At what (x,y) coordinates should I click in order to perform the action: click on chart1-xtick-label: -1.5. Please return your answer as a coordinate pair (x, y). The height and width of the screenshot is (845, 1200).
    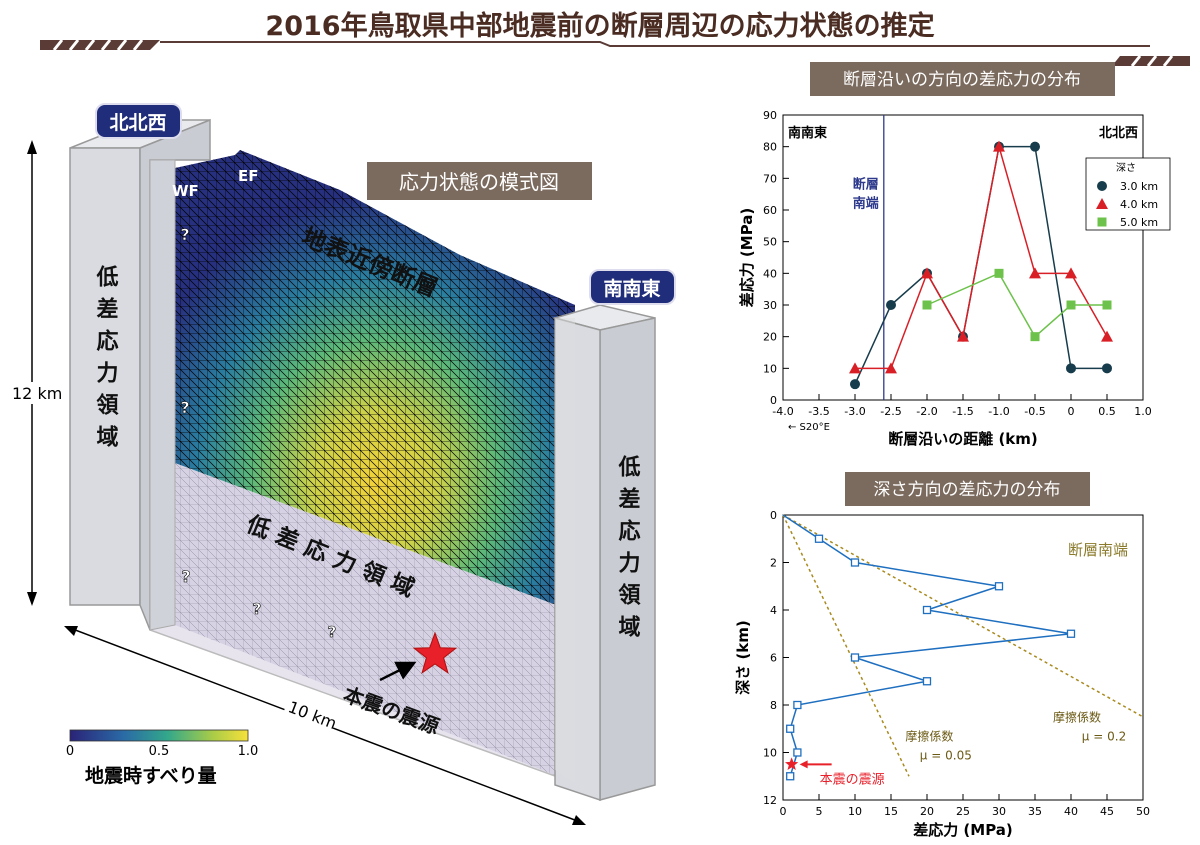
    Looking at the image, I should click on (962, 411).